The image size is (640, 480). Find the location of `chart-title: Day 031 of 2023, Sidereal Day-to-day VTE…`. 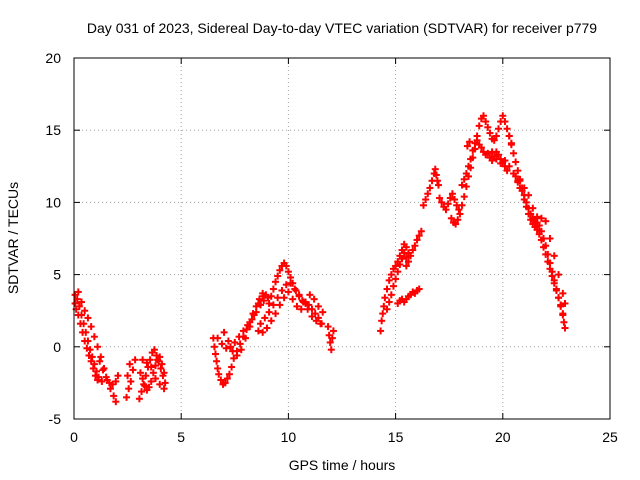

chart-title: Day 031 of 2023, Sidereal Day-to-day VTE… is located at coordinates (342, 28).